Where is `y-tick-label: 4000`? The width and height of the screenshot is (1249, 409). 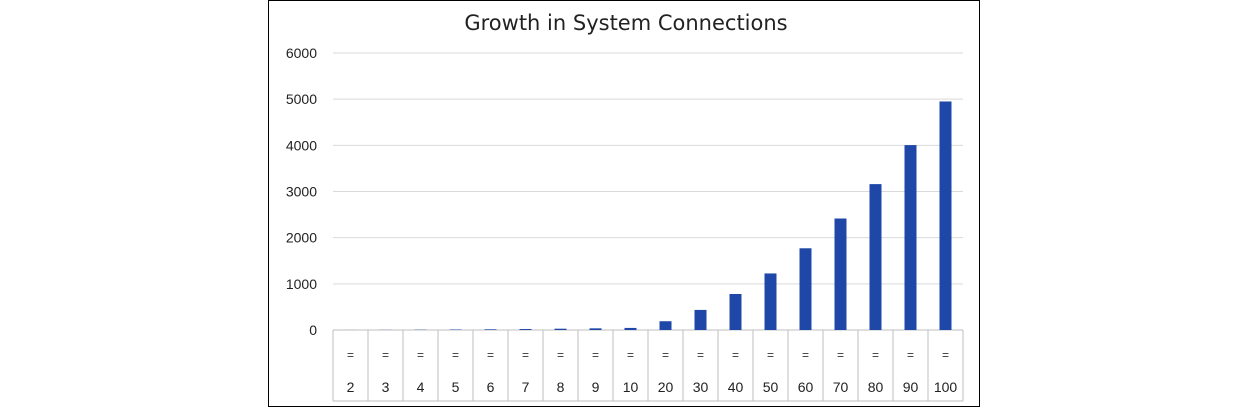 y-tick-label: 4000 is located at coordinates (301, 145).